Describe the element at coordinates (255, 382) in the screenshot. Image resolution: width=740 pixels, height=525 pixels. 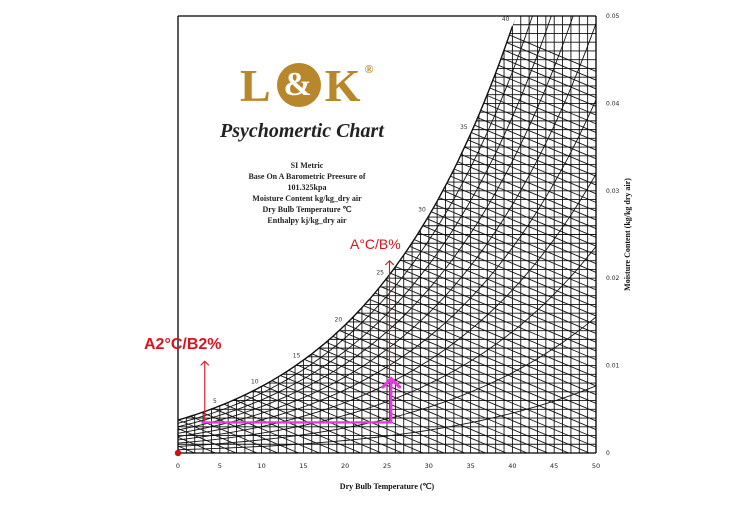
I see `saturation-temperature-label: 10` at that location.